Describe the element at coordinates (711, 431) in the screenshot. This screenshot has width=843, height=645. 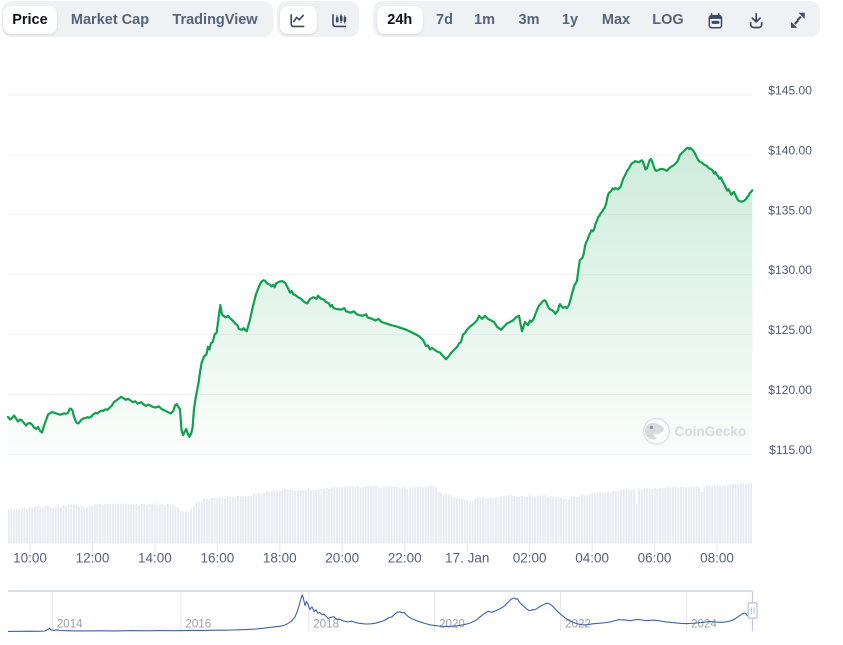
I see `svg-text: CoinGecko` at that location.